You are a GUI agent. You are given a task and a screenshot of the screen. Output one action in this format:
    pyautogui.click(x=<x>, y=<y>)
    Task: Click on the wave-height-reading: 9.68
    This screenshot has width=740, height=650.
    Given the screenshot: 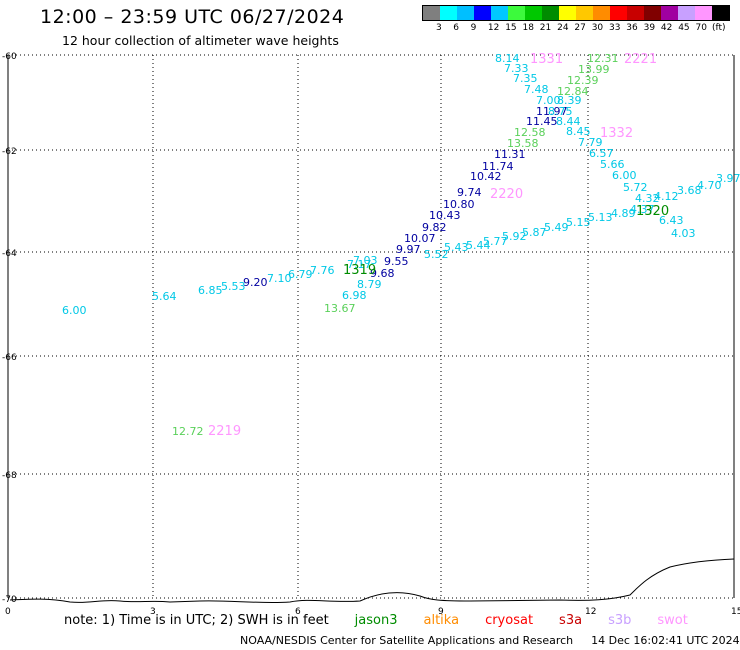 What is the action you would take?
    pyautogui.click(x=382, y=273)
    